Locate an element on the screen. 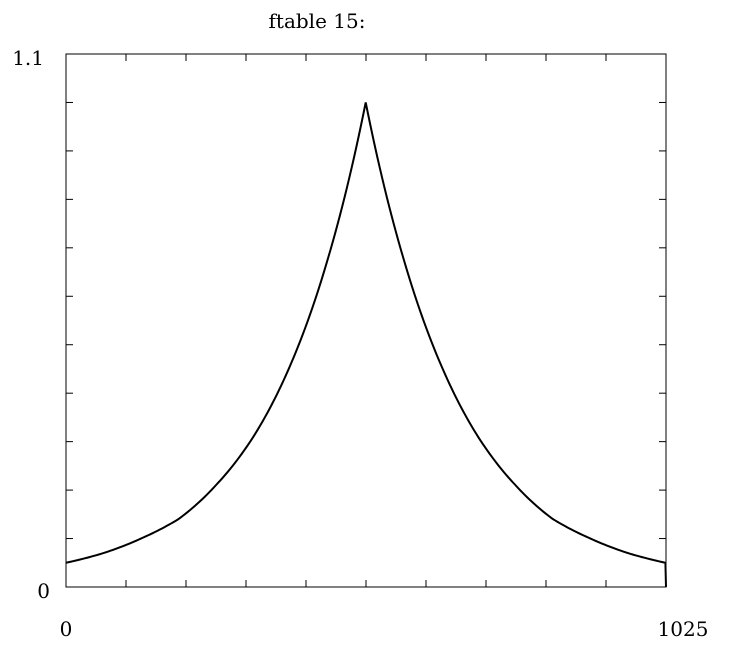 Image resolution: width=729 pixels, height=649 pixels. x-tick-label-max: 1025 is located at coordinates (683, 629).